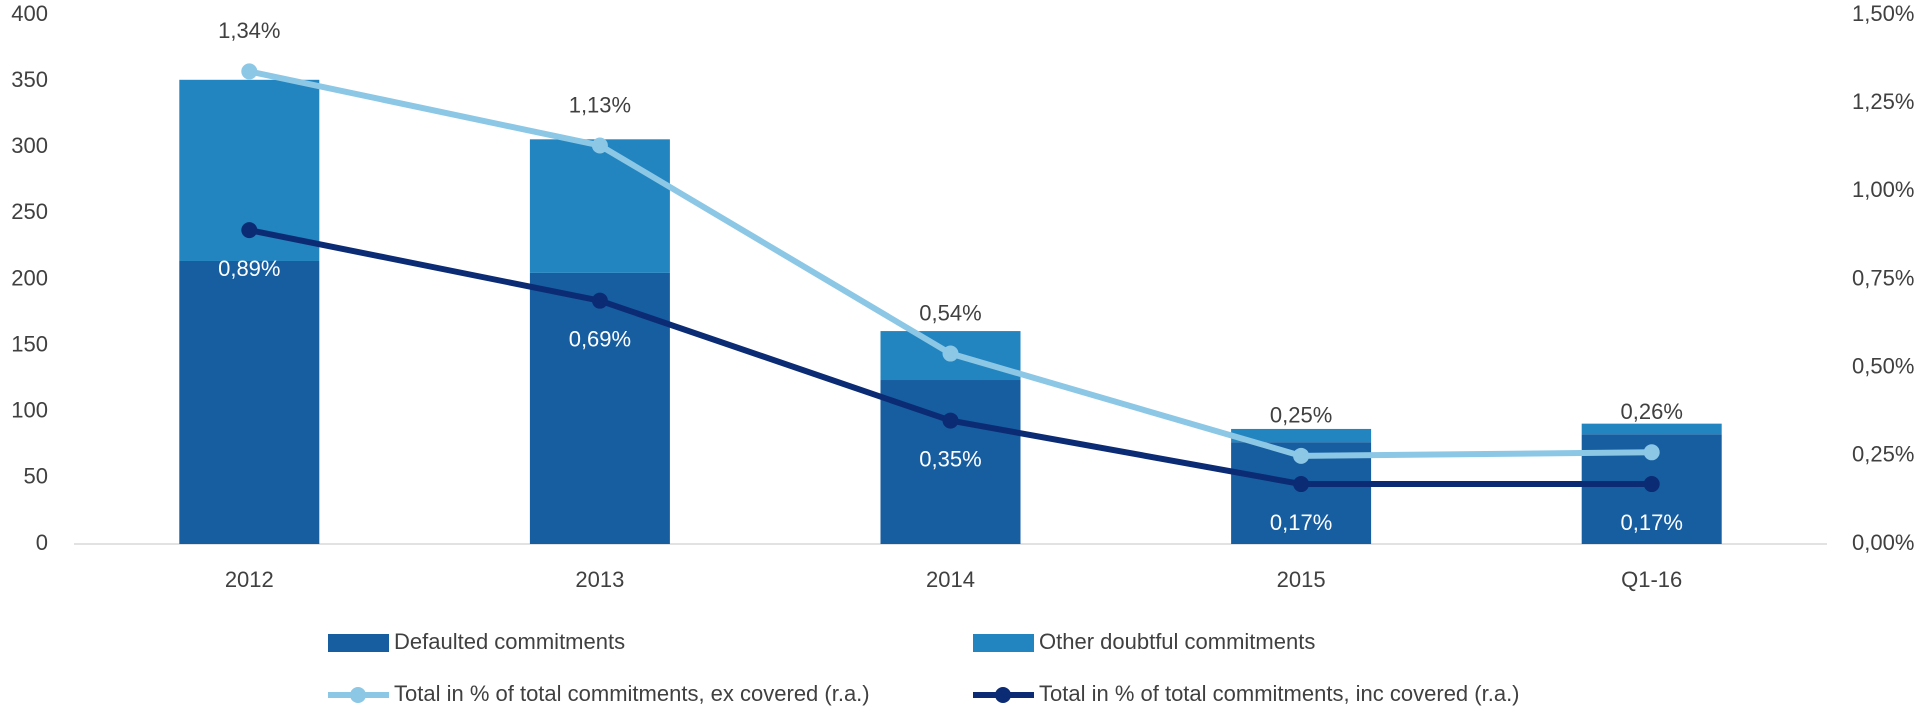  What do you see at coordinates (600, 338) in the screenshot?
I see `data-label: 0,69%` at bounding box center [600, 338].